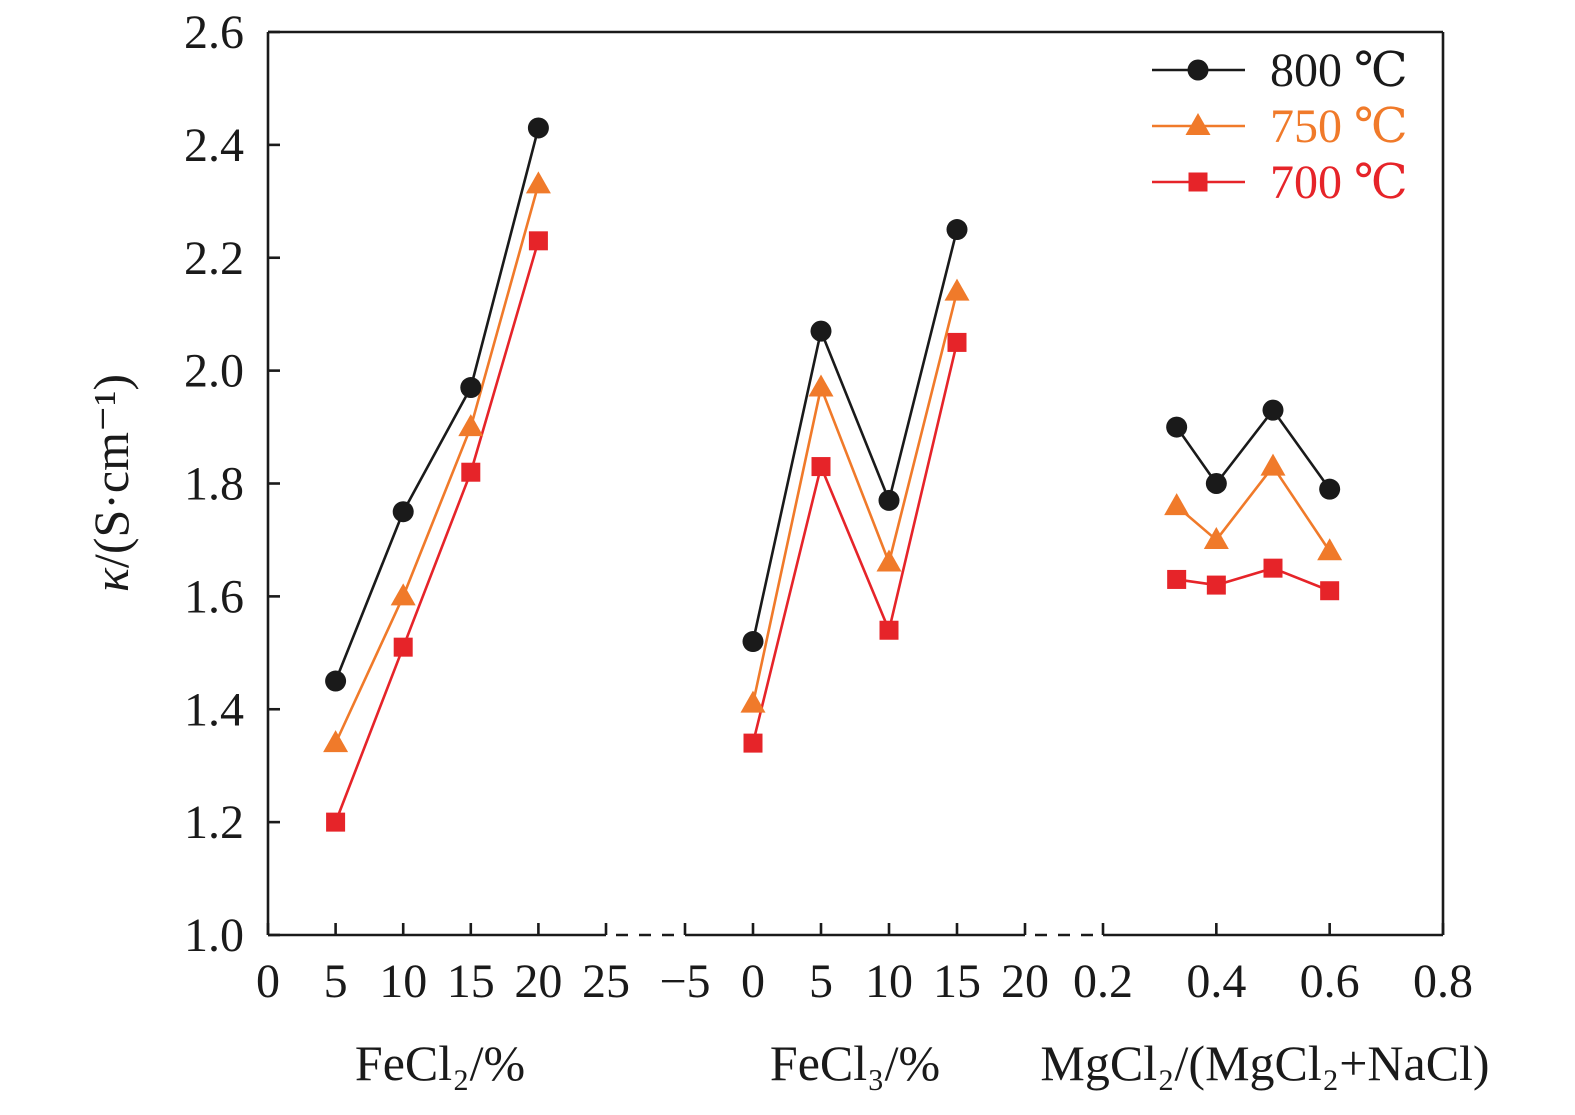 This screenshot has height=1115, width=1575. Describe the element at coordinates (1330, 981) in the screenshot. I see `x-tick-label: 0.6` at that location.